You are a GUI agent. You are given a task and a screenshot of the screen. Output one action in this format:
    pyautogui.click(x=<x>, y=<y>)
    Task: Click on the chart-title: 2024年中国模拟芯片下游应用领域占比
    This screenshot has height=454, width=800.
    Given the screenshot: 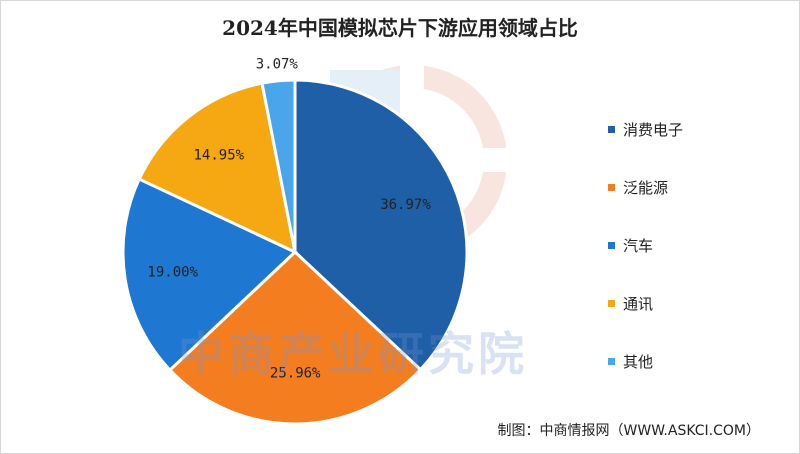 What is the action you would take?
    pyautogui.click(x=400, y=28)
    